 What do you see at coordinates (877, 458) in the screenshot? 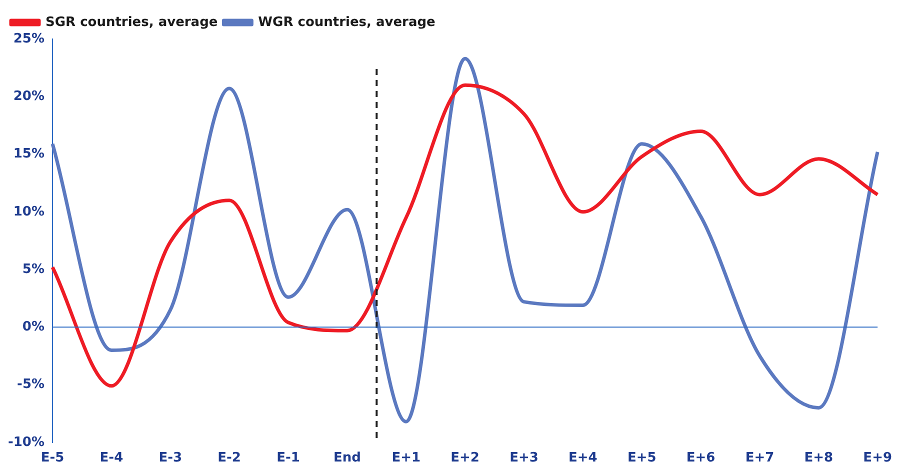
I see `x-tick-label: E+9` at bounding box center [877, 458].